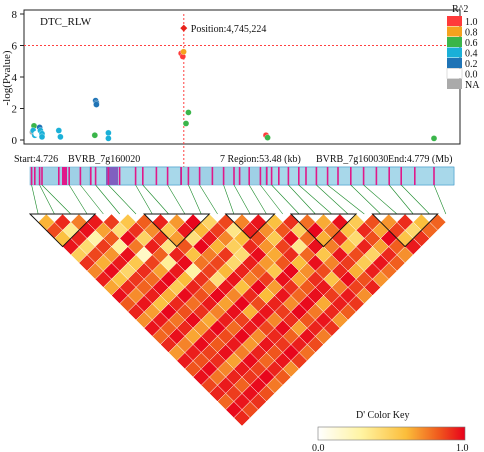 The width and height of the screenshot is (484, 452). What do you see at coordinates (471, 33) in the screenshot?
I see `legend-label: 0.8` at bounding box center [471, 33].